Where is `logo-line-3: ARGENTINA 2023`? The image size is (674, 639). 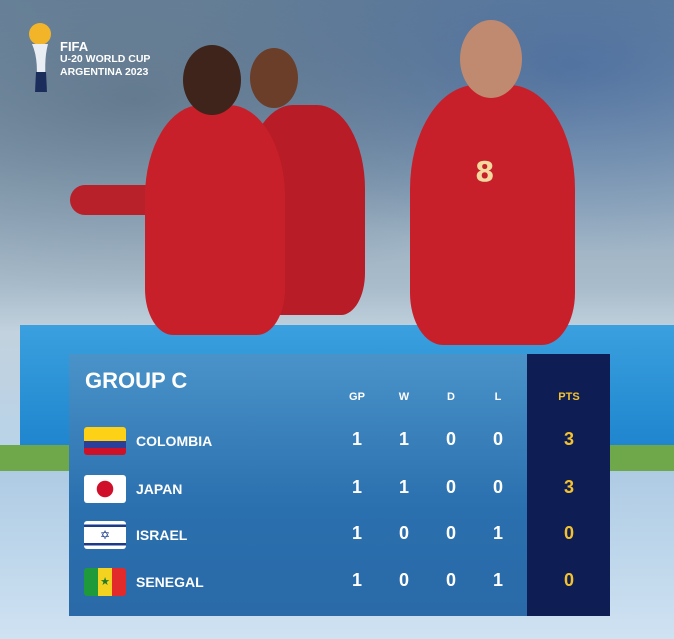 logo-line-3: ARGENTINA 2023 is located at coordinates (104, 72).